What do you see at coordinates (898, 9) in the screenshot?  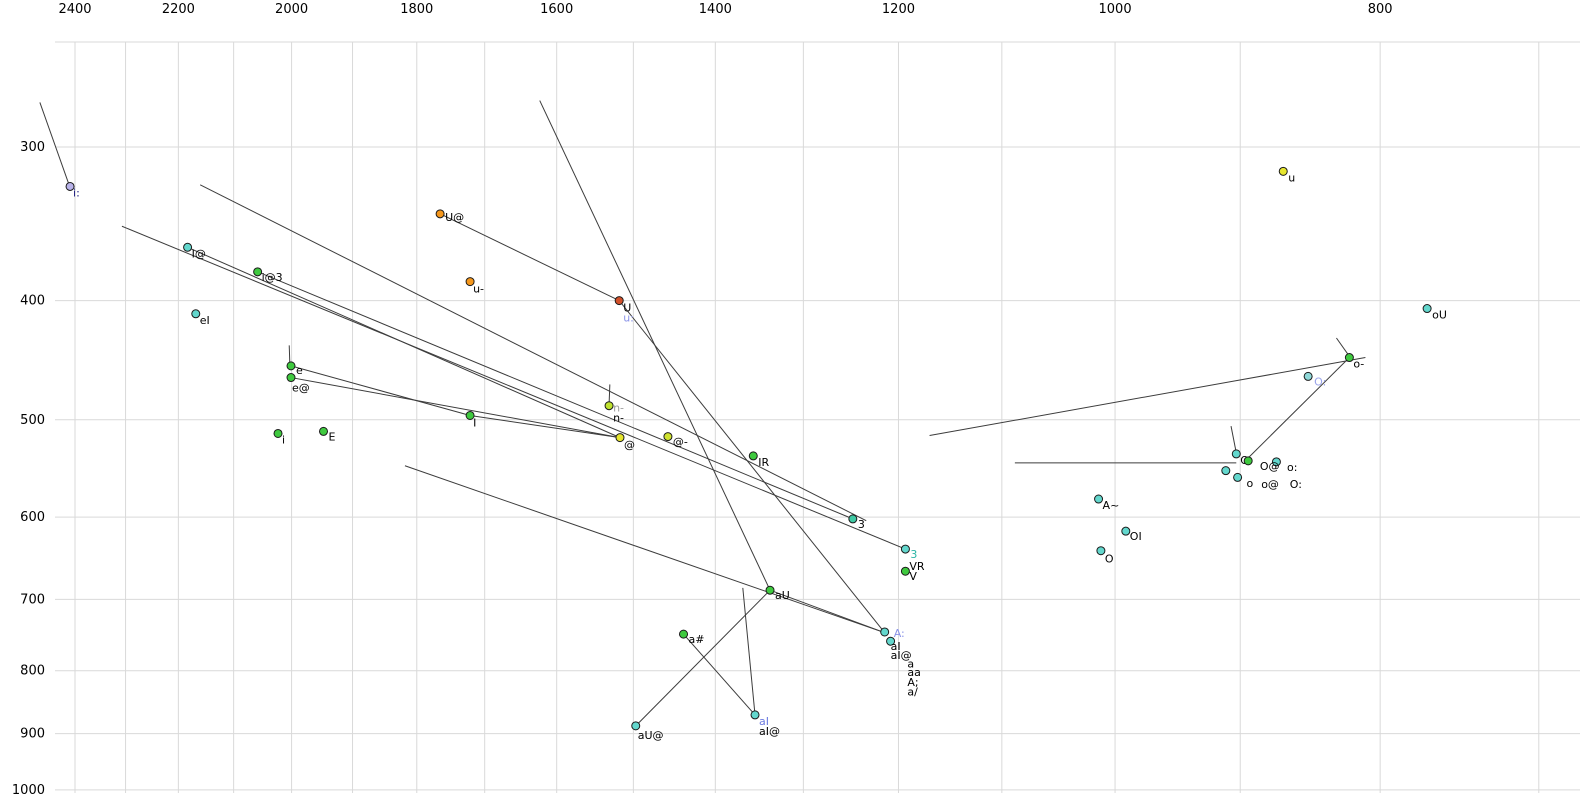 I see `x-tick-label: 1200` at bounding box center [898, 9].